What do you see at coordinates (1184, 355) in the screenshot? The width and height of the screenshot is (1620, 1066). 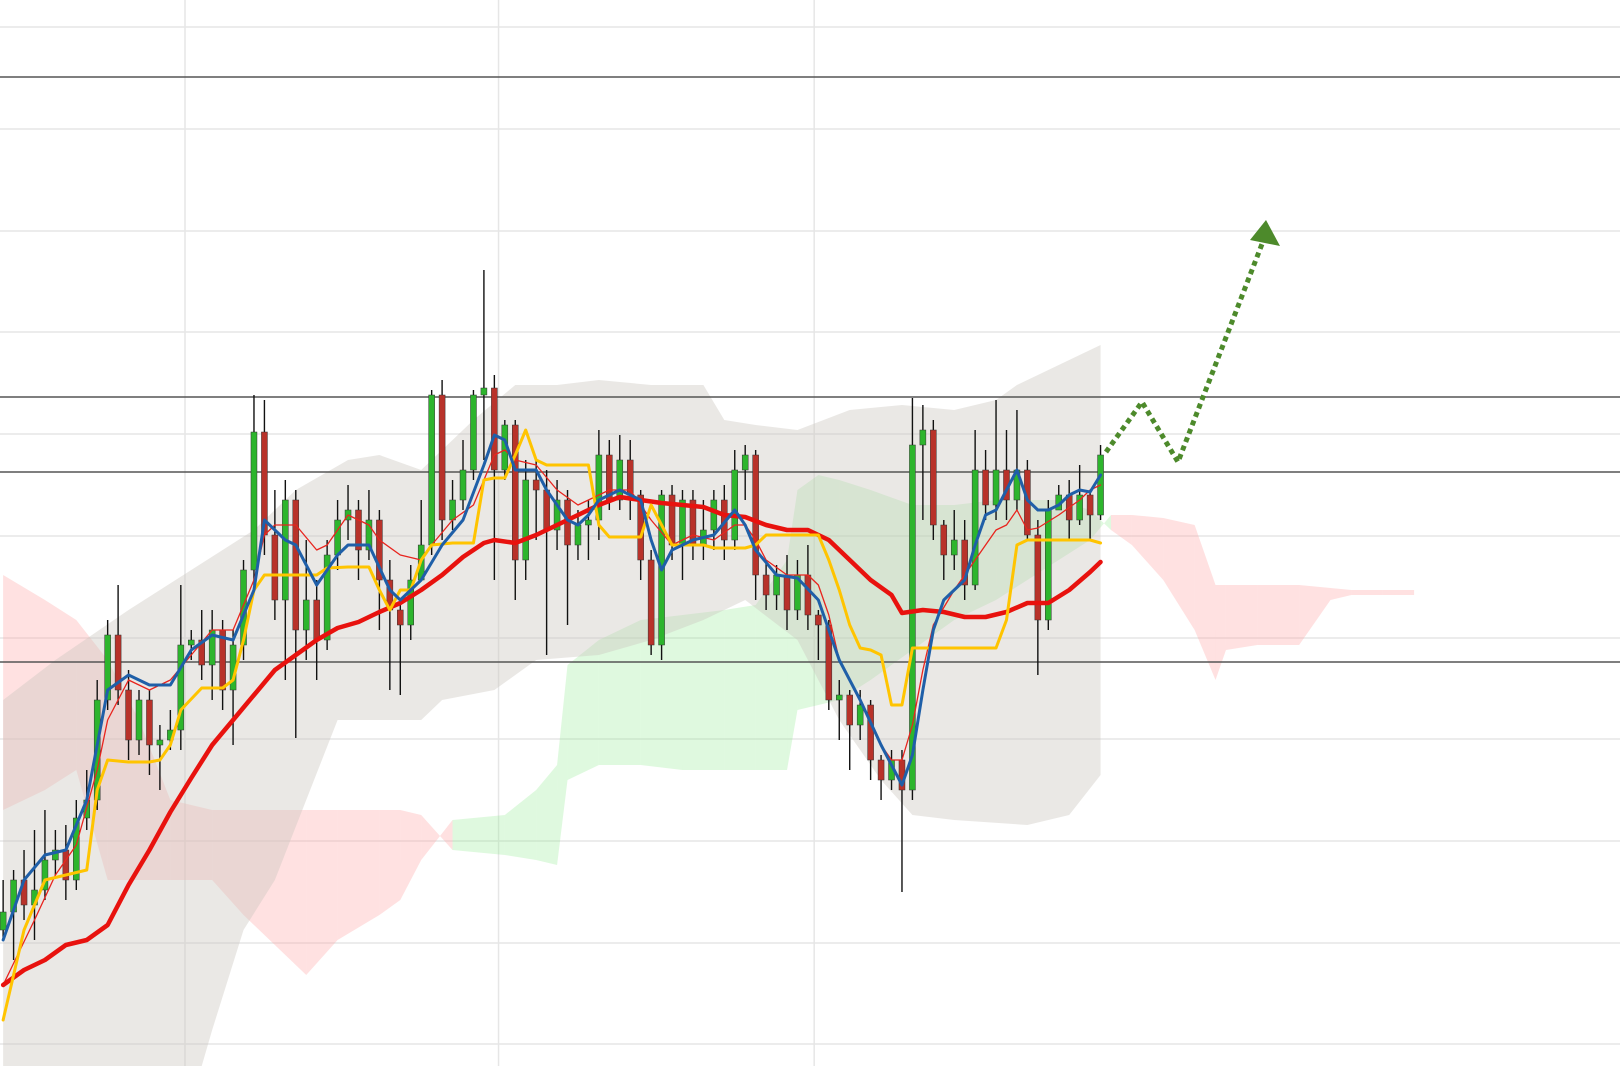 I see `forecast-path` at bounding box center [1184, 355].